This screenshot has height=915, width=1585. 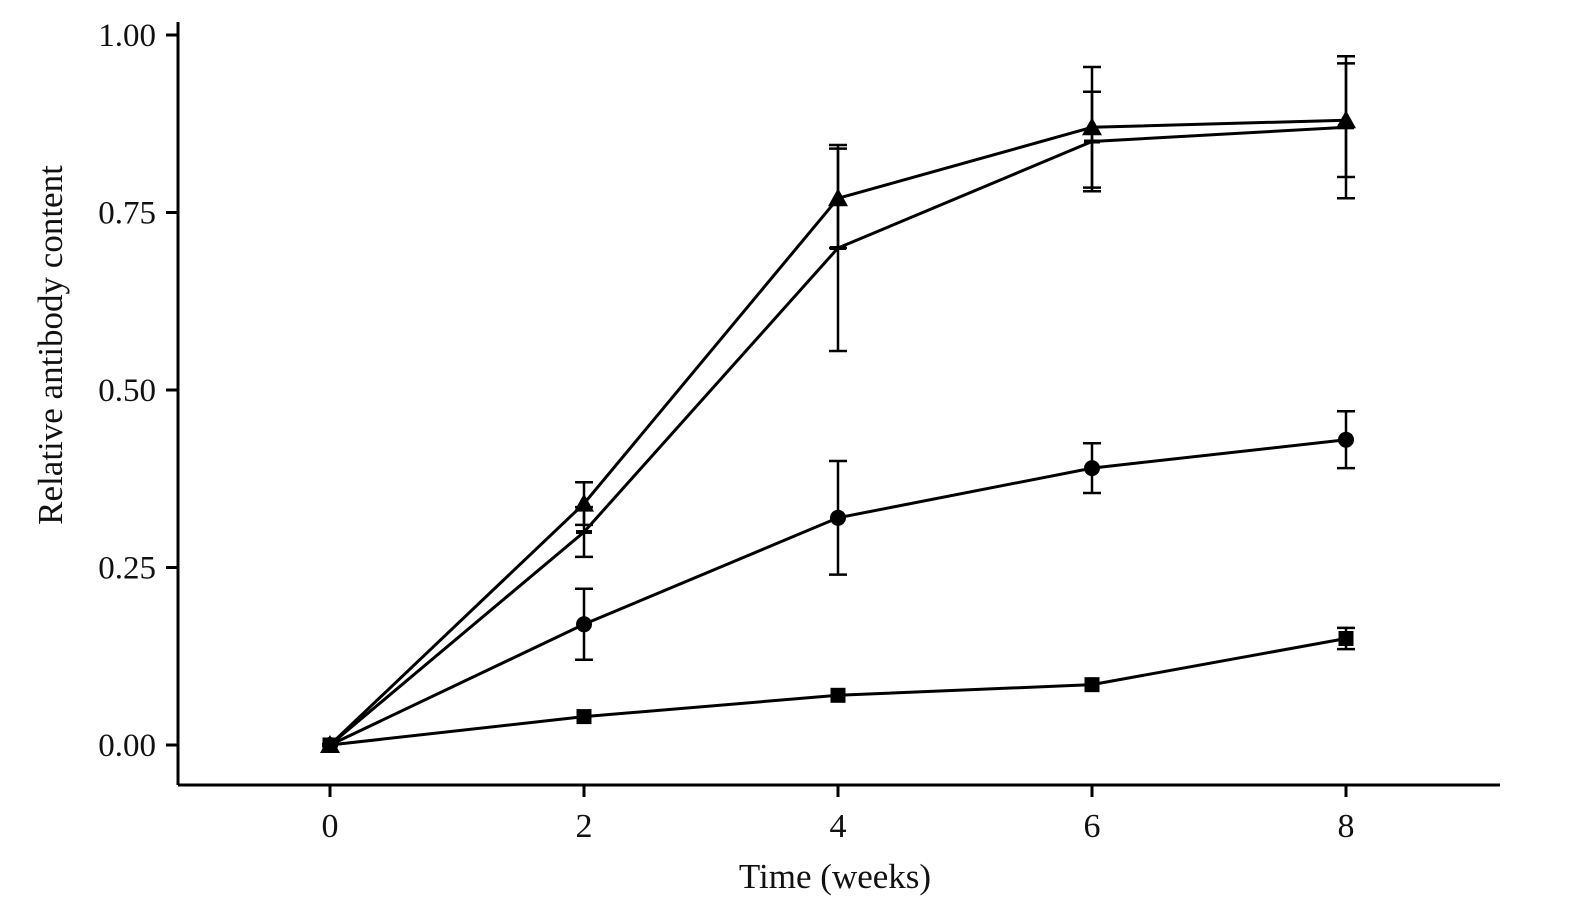 I want to click on y-tick-label: 1.00, so click(x=127, y=36).